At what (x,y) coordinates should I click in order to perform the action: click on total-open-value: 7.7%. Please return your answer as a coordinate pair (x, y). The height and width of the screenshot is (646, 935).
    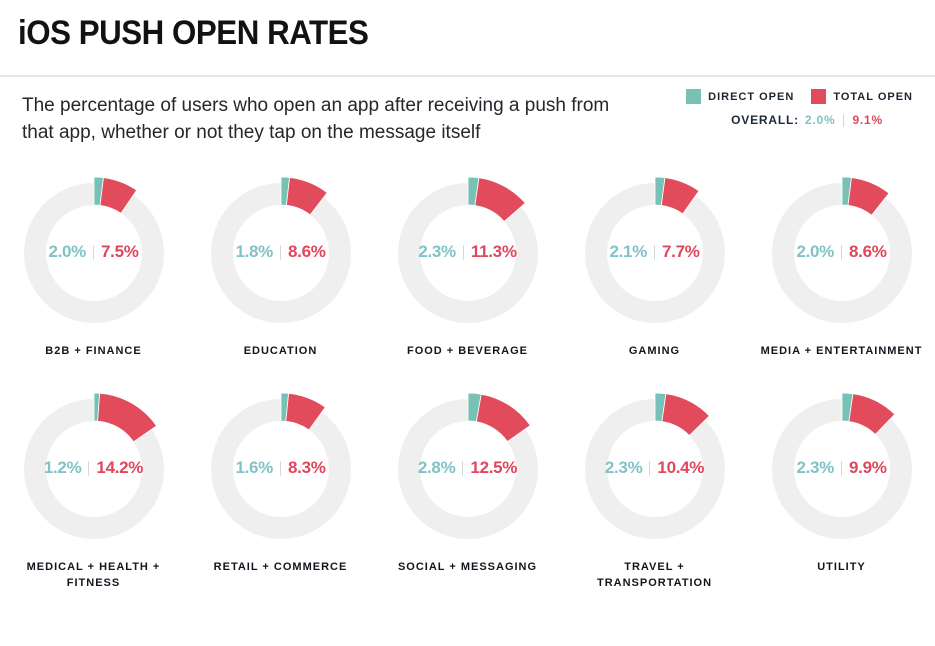
    Looking at the image, I should click on (681, 252).